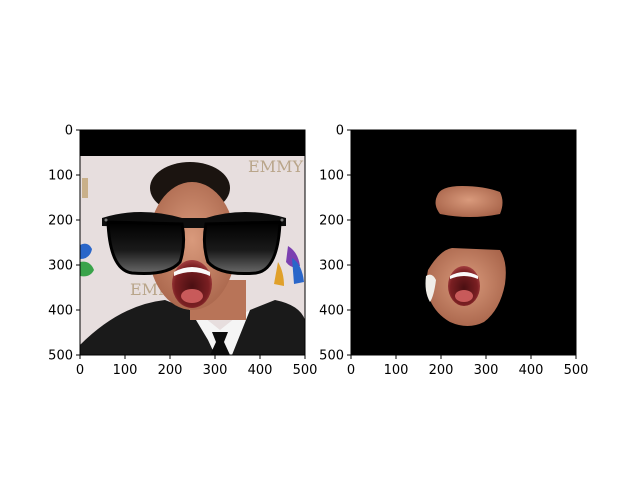 Image resolution: width=640 pixels, height=480 pixels. What do you see at coordinates (192, 271) in the screenshot?
I see `teeth` at bounding box center [192, 271].